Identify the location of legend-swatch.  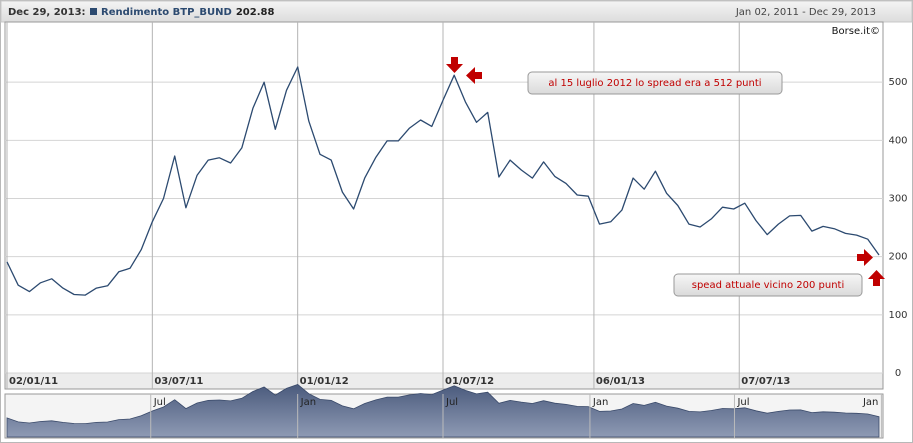
(93, 11).